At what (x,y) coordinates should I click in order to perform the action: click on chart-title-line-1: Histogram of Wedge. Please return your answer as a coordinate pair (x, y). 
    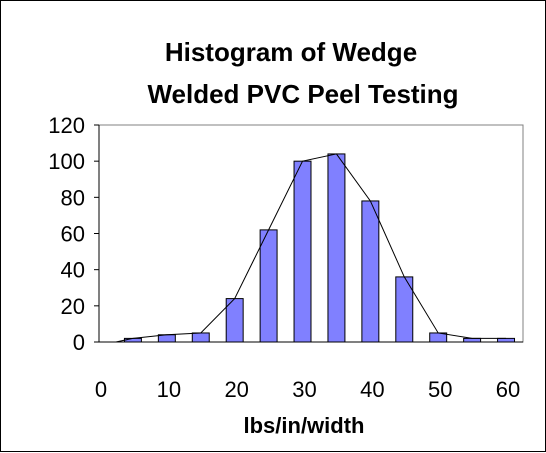
    Looking at the image, I should click on (291, 52).